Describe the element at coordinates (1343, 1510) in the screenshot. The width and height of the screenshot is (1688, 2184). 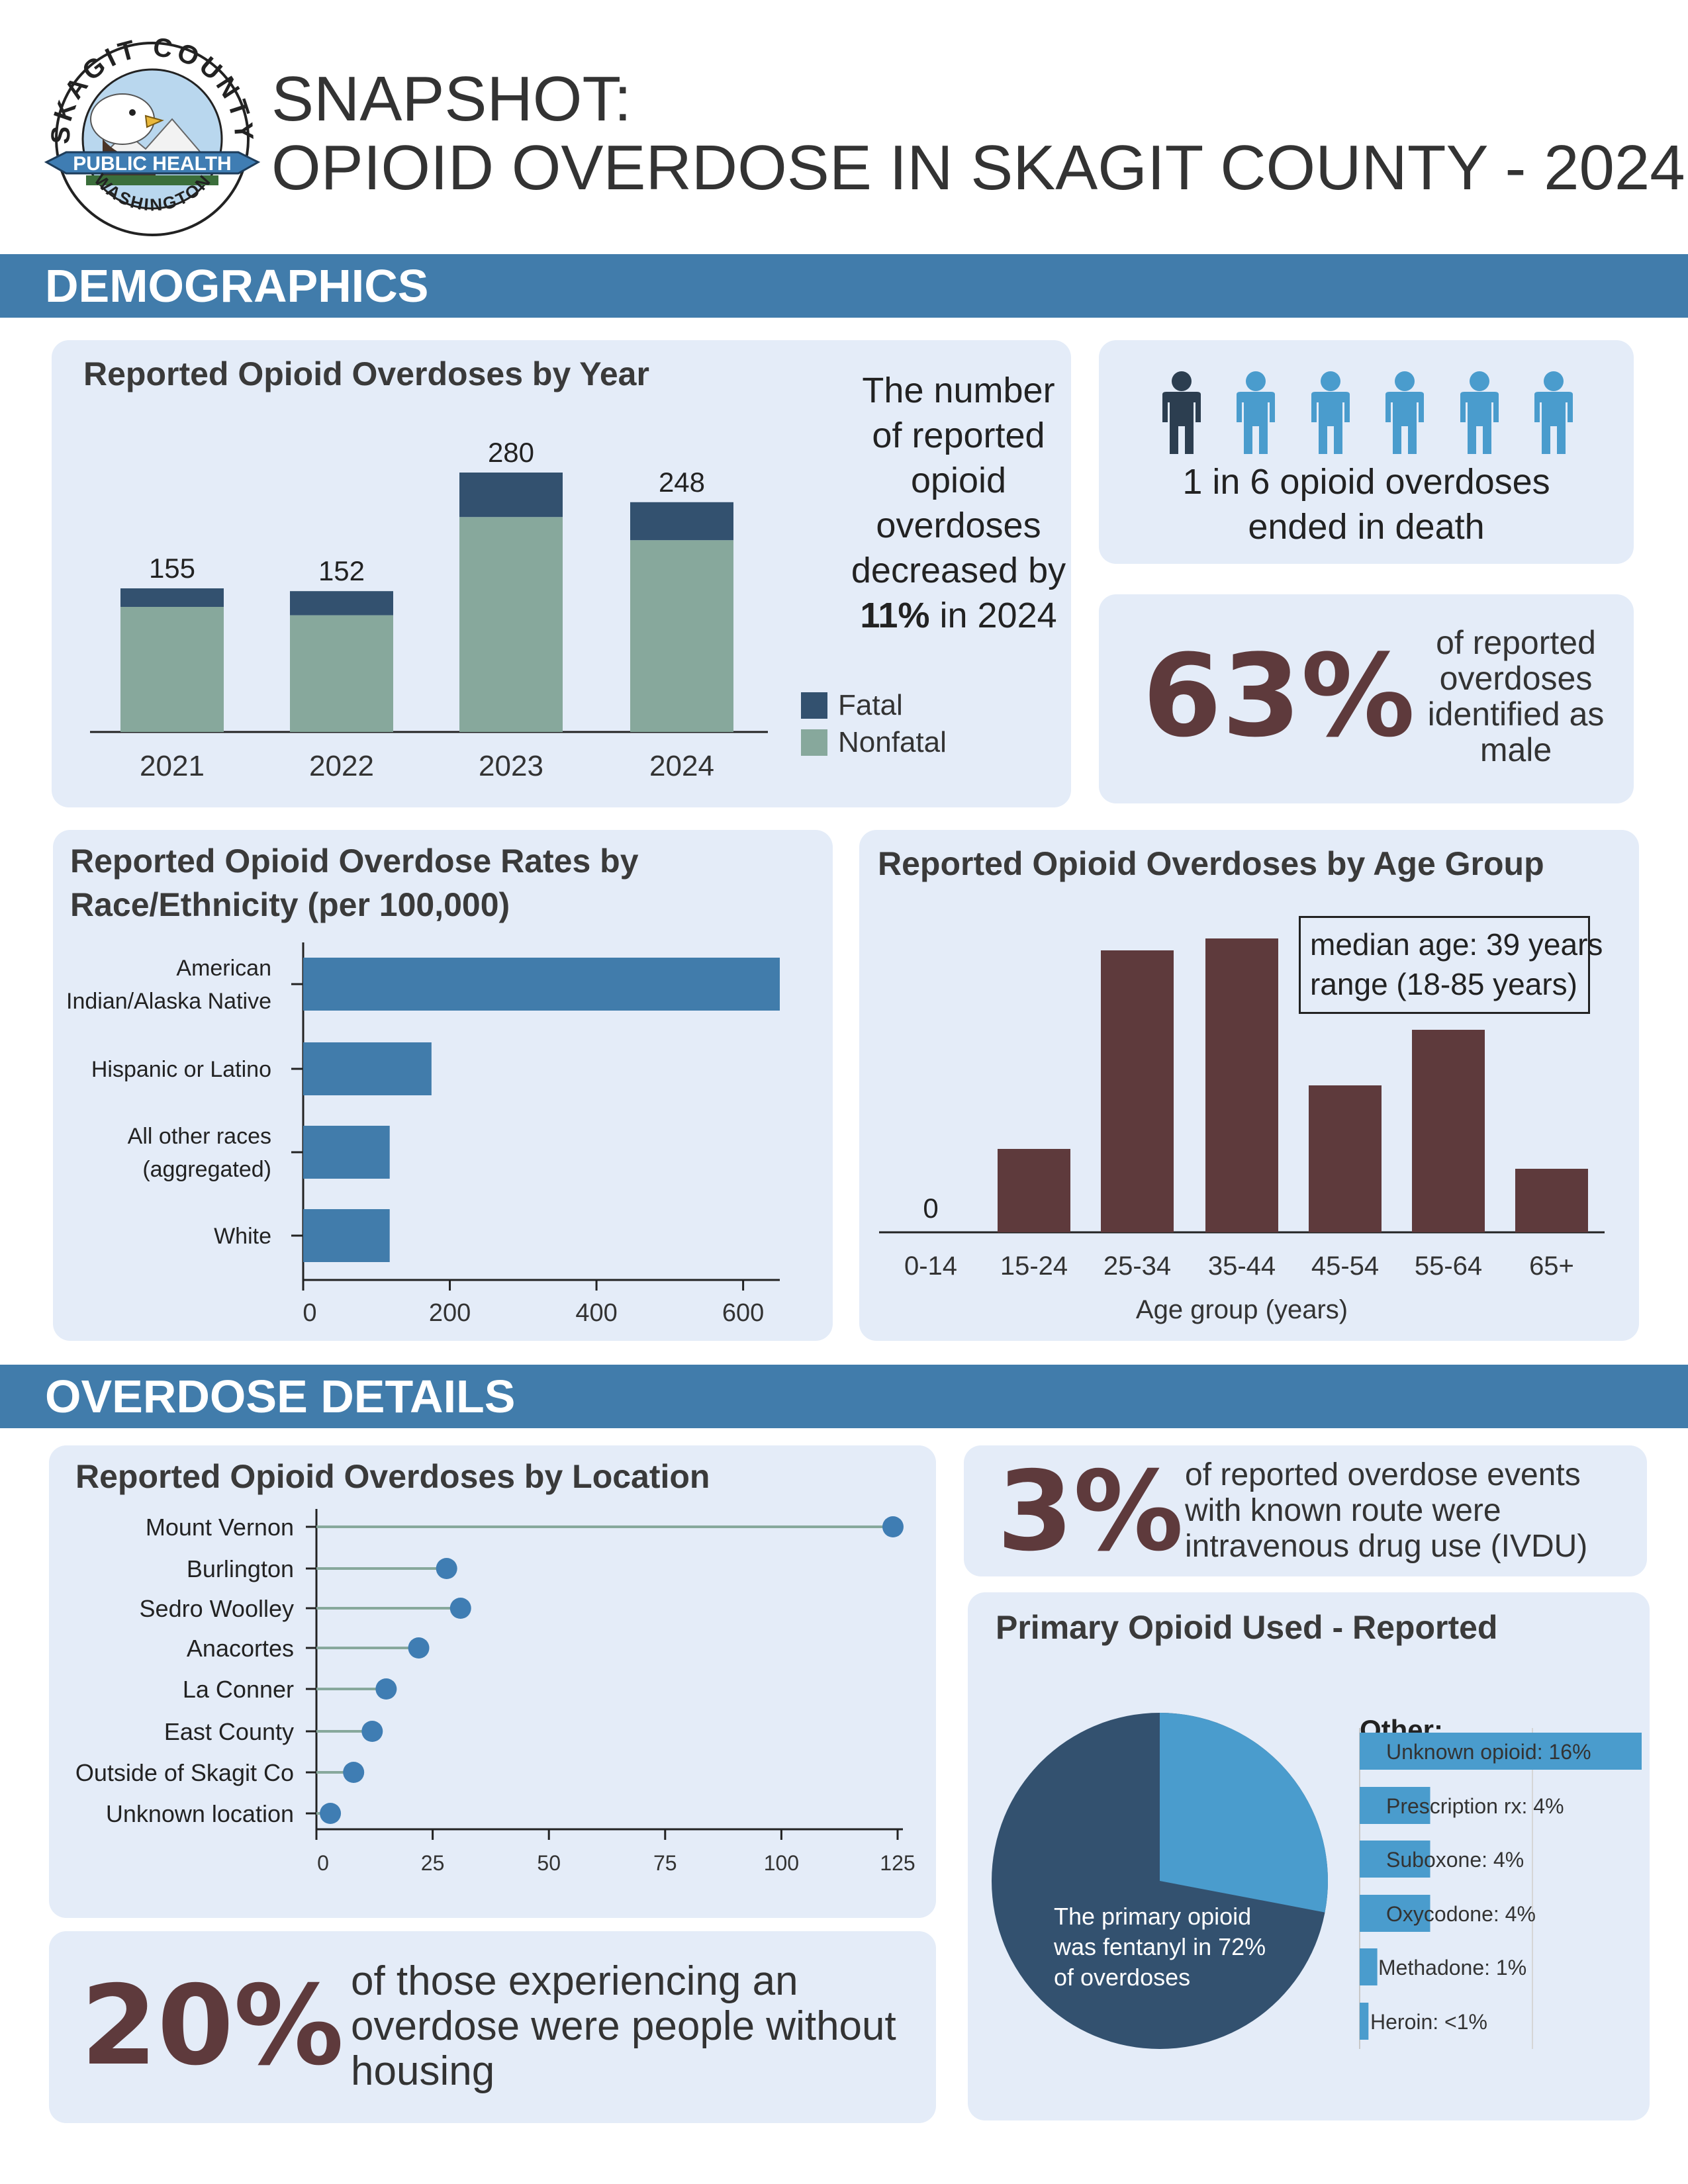
I see `ivdu-line-2: with known route were` at that location.